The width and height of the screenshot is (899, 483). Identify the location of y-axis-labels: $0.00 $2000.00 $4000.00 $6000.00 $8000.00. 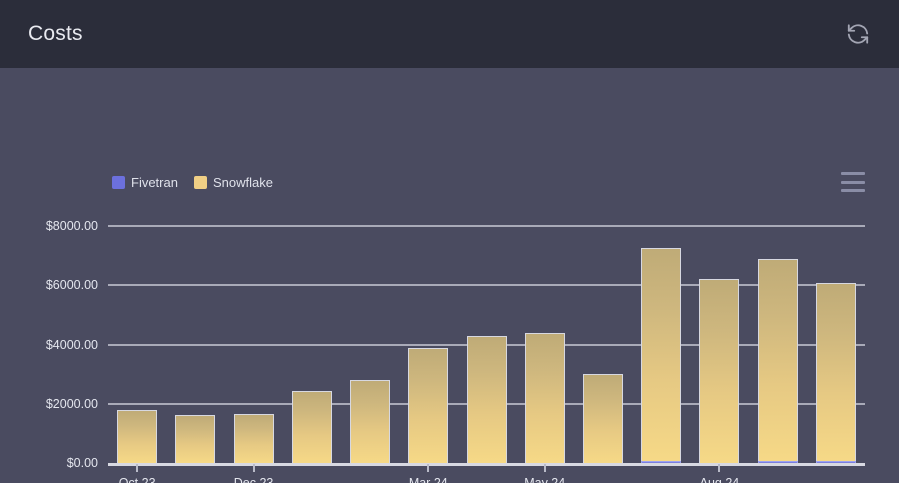
(49, 344).